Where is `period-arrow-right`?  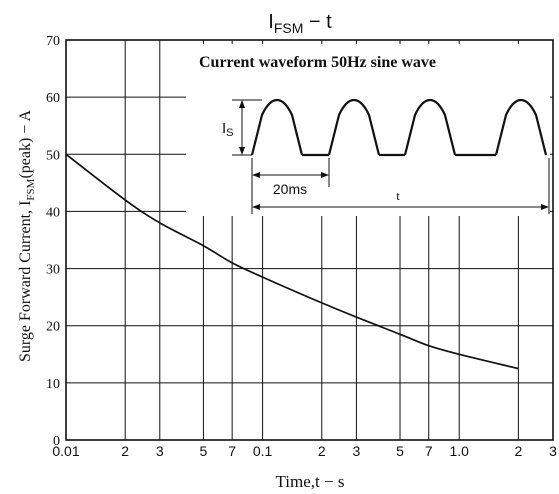 period-arrow-right is located at coordinates (325, 175).